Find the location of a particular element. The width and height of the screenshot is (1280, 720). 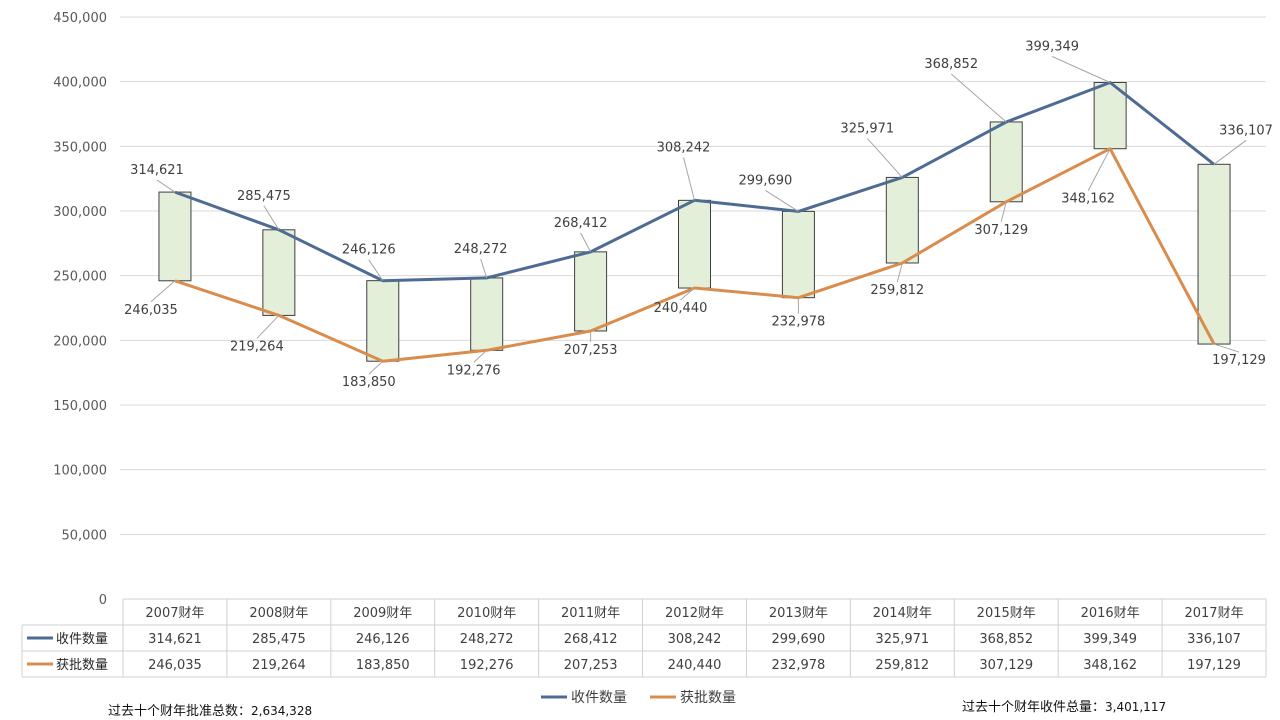

x-tick-label: 2017财年 is located at coordinates (1213, 613).